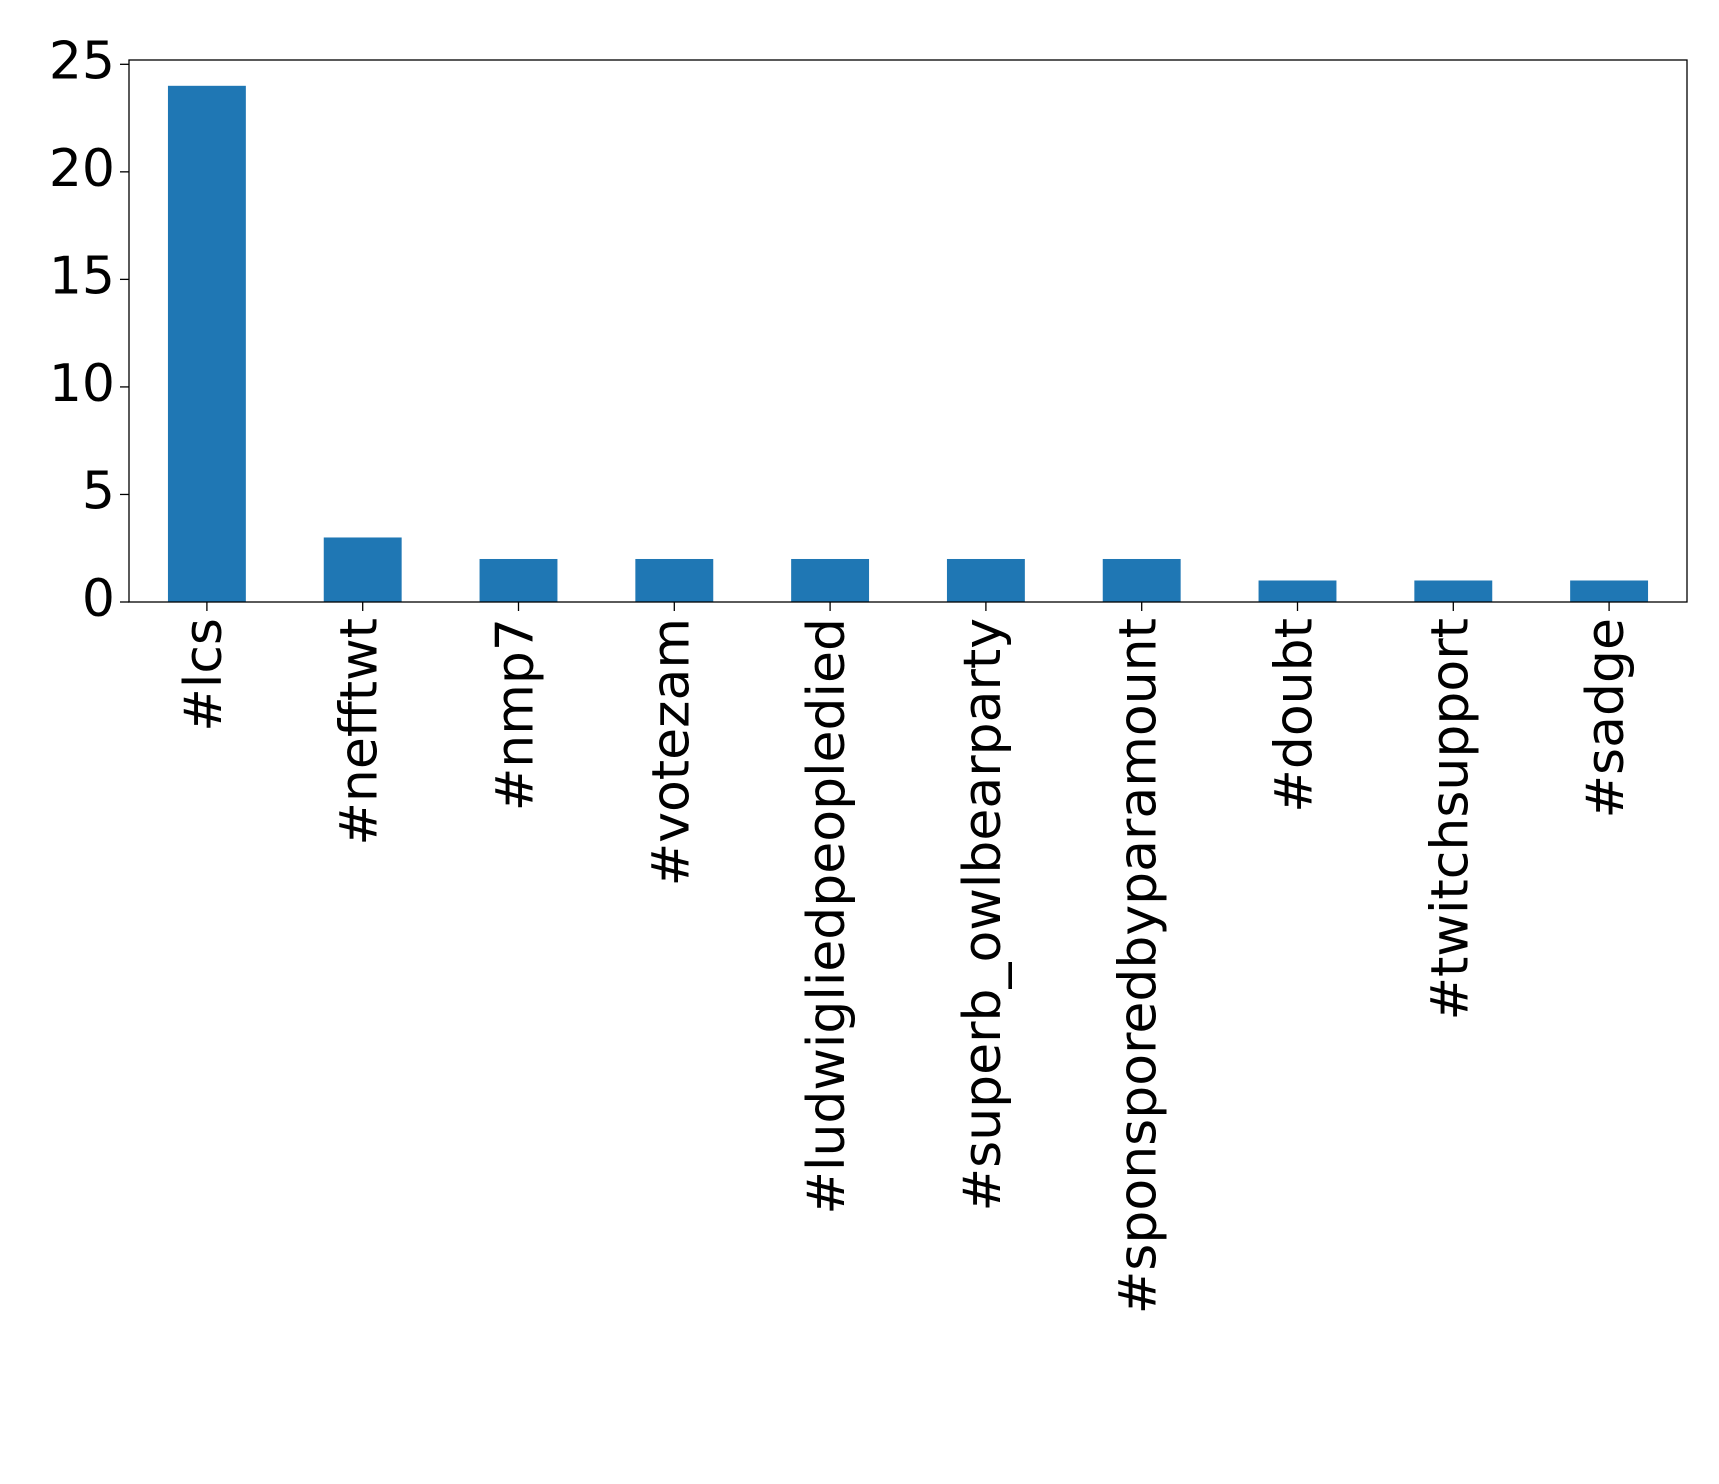 Image resolution: width=1719 pixels, height=1484 pixels. Describe the element at coordinates (98, 599) in the screenshot. I see `y-tick-label: 0` at that location.